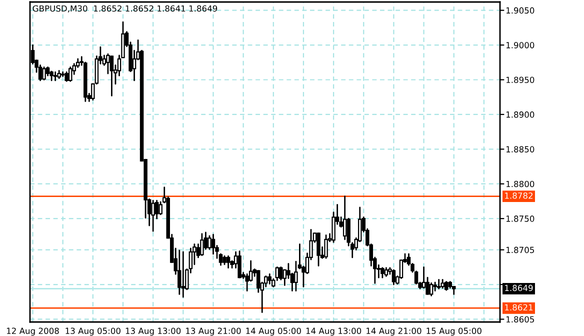  Describe the element at coordinates (518, 195) in the screenshot. I see `ref-line-label: 1.8782` at that location.